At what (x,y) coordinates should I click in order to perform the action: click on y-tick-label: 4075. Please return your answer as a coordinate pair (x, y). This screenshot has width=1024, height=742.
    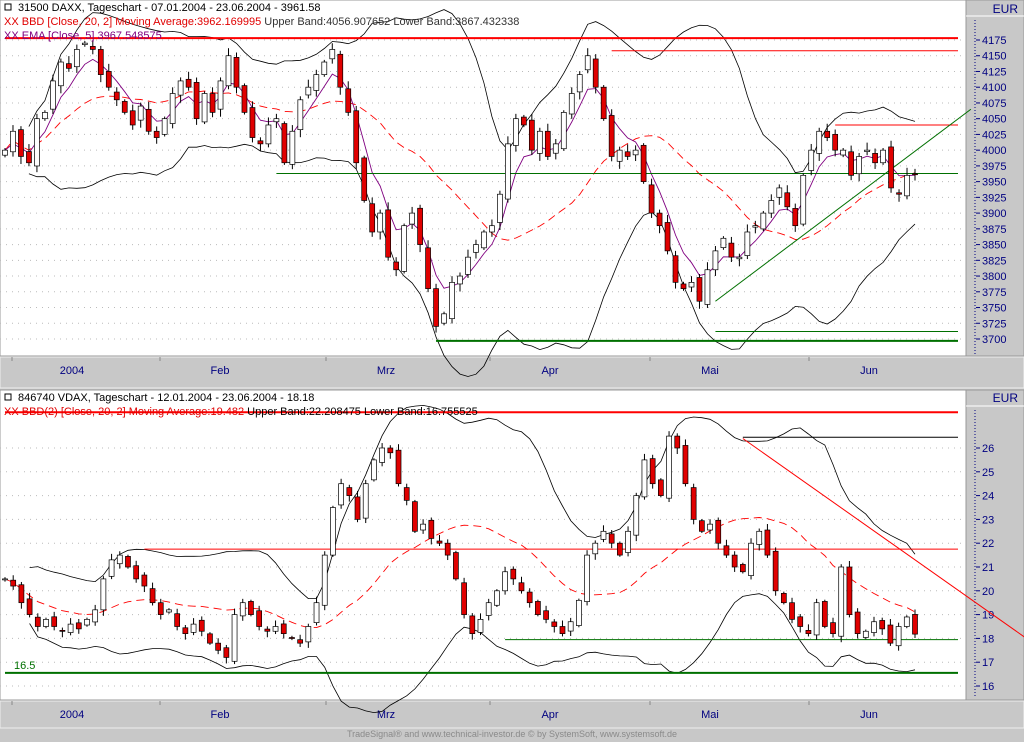
    Looking at the image, I should click on (994, 104).